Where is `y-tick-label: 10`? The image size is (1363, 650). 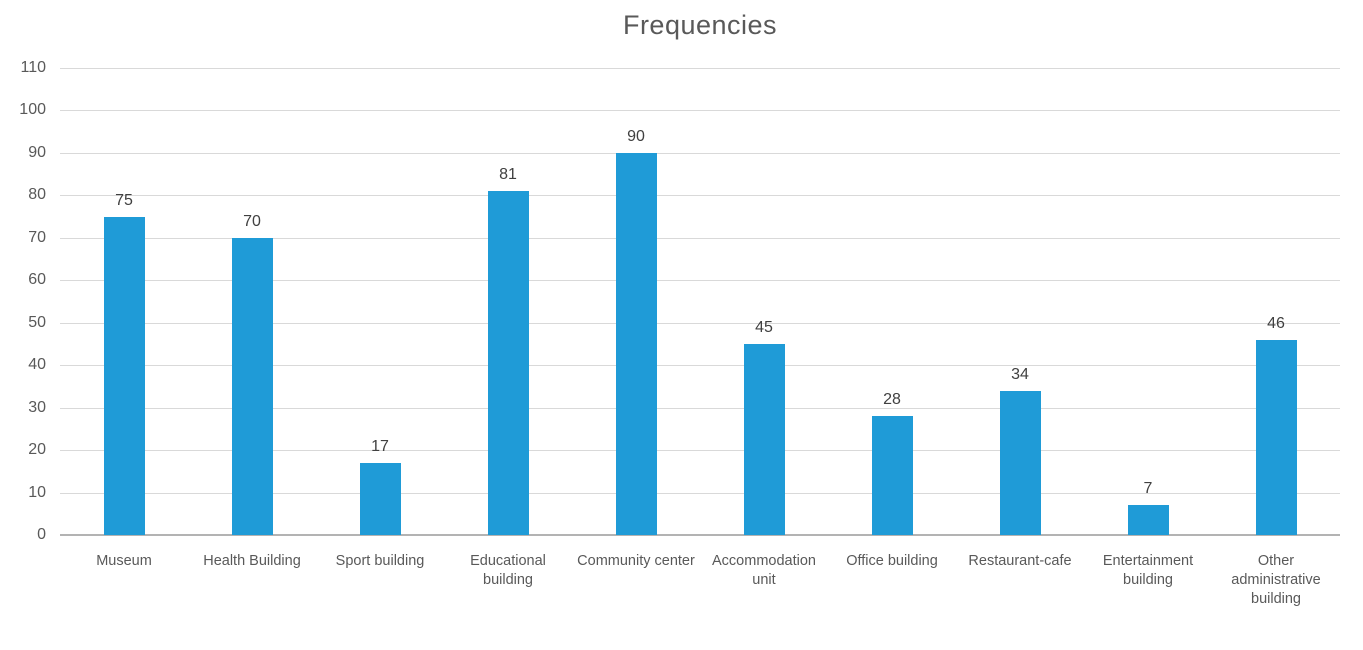 y-tick-label: 10 is located at coordinates (37, 492).